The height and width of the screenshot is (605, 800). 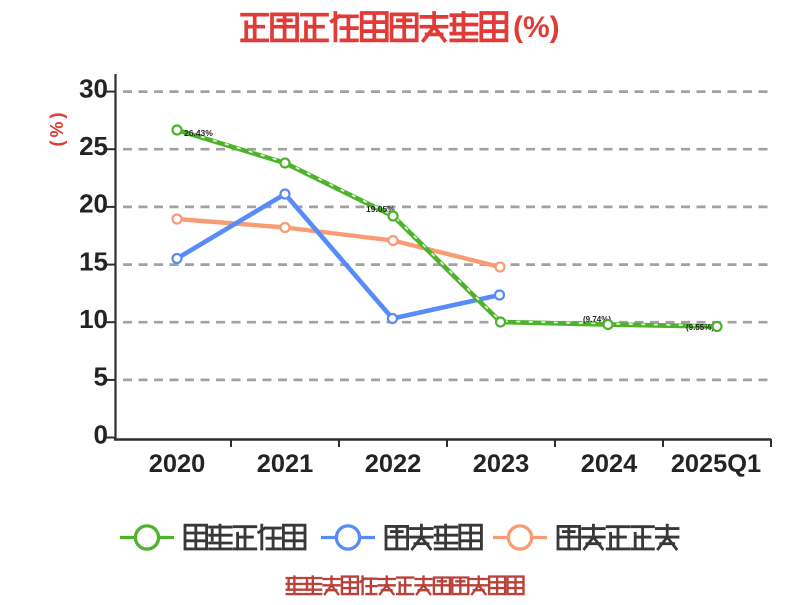 I want to click on svg-text: 2020, so click(x=177, y=464).